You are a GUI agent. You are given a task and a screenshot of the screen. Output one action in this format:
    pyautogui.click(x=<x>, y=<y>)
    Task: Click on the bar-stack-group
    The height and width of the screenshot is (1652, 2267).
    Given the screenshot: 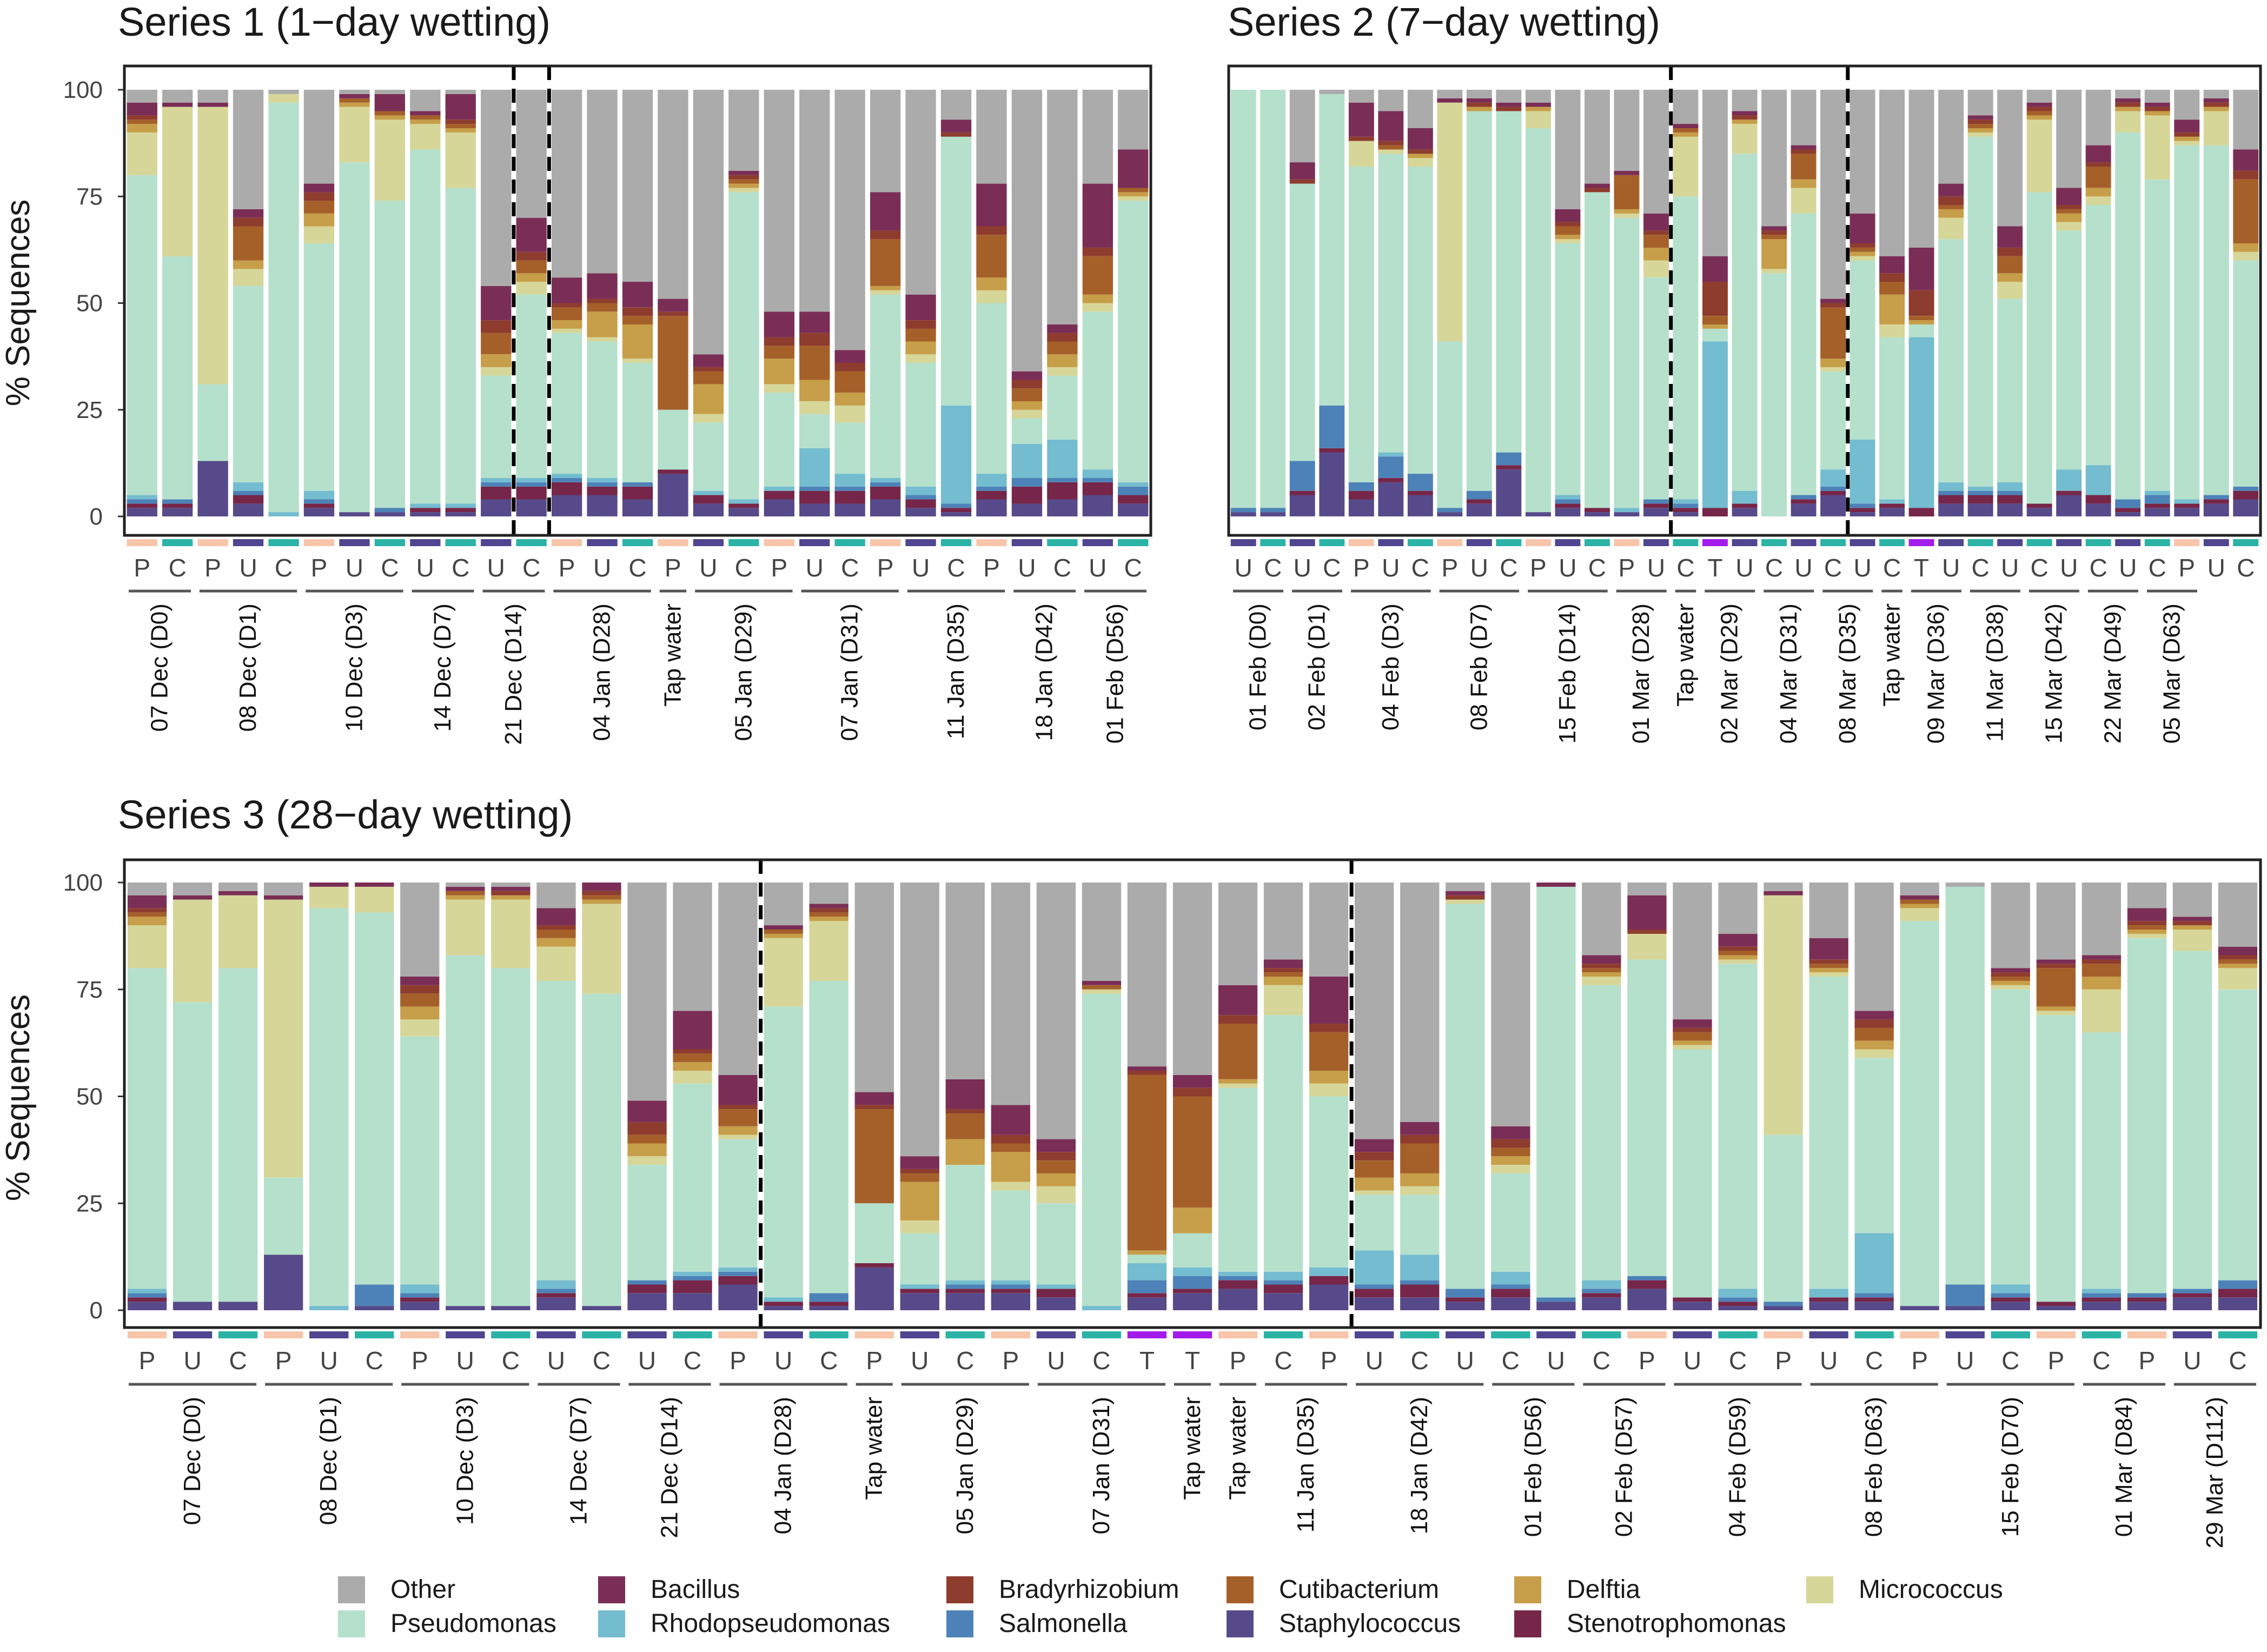 What is the action you would take?
    pyautogui.click(x=638, y=303)
    